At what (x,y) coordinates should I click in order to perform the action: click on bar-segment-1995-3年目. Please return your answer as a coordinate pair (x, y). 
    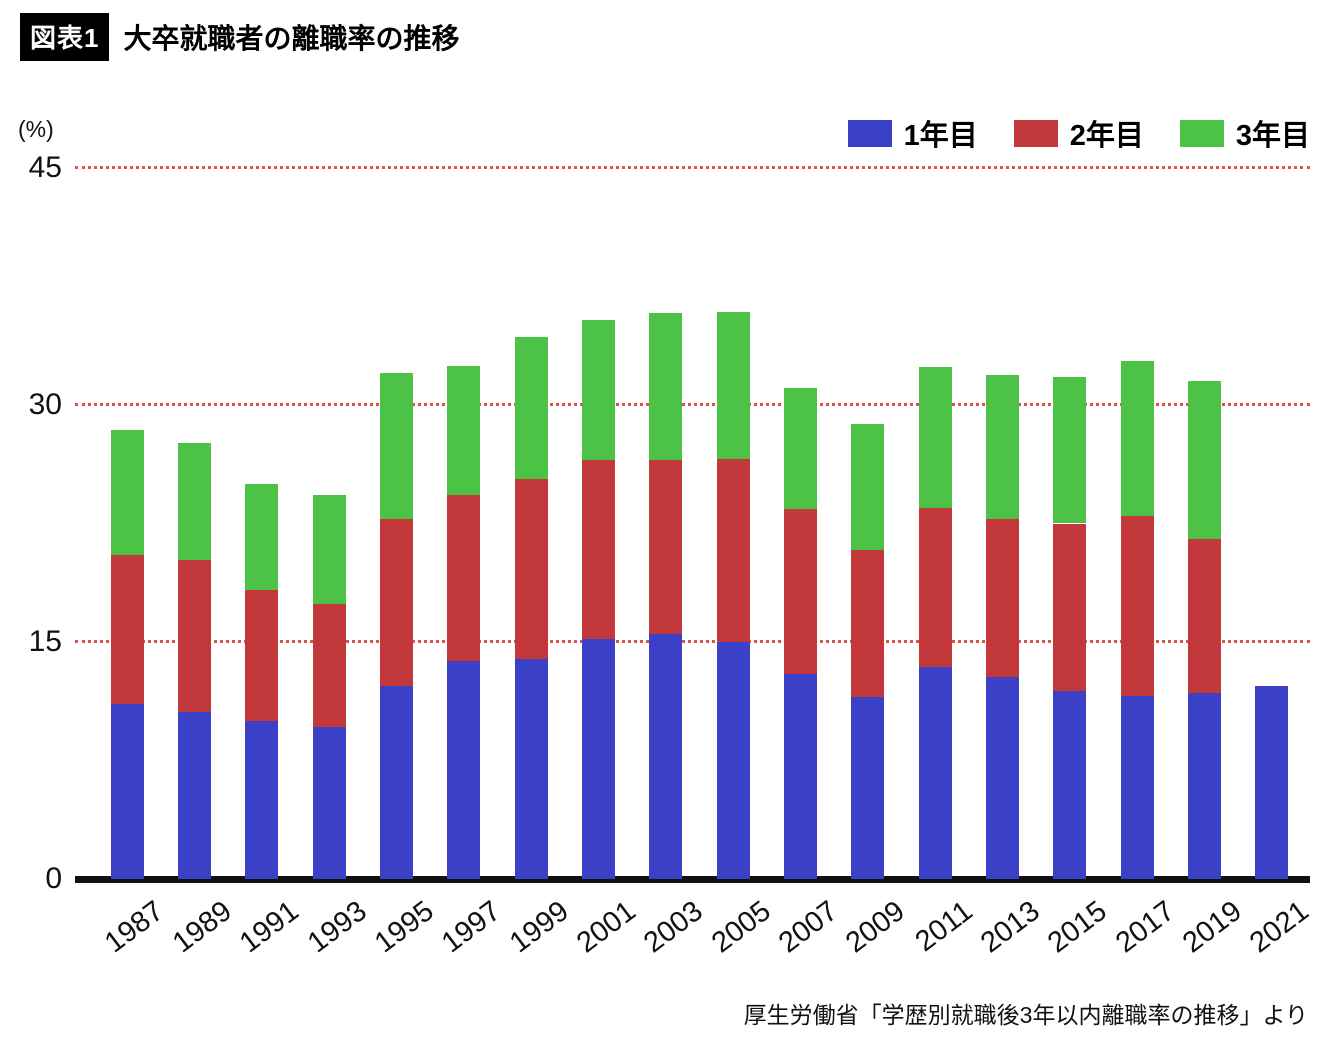
    Looking at the image, I should click on (396, 446).